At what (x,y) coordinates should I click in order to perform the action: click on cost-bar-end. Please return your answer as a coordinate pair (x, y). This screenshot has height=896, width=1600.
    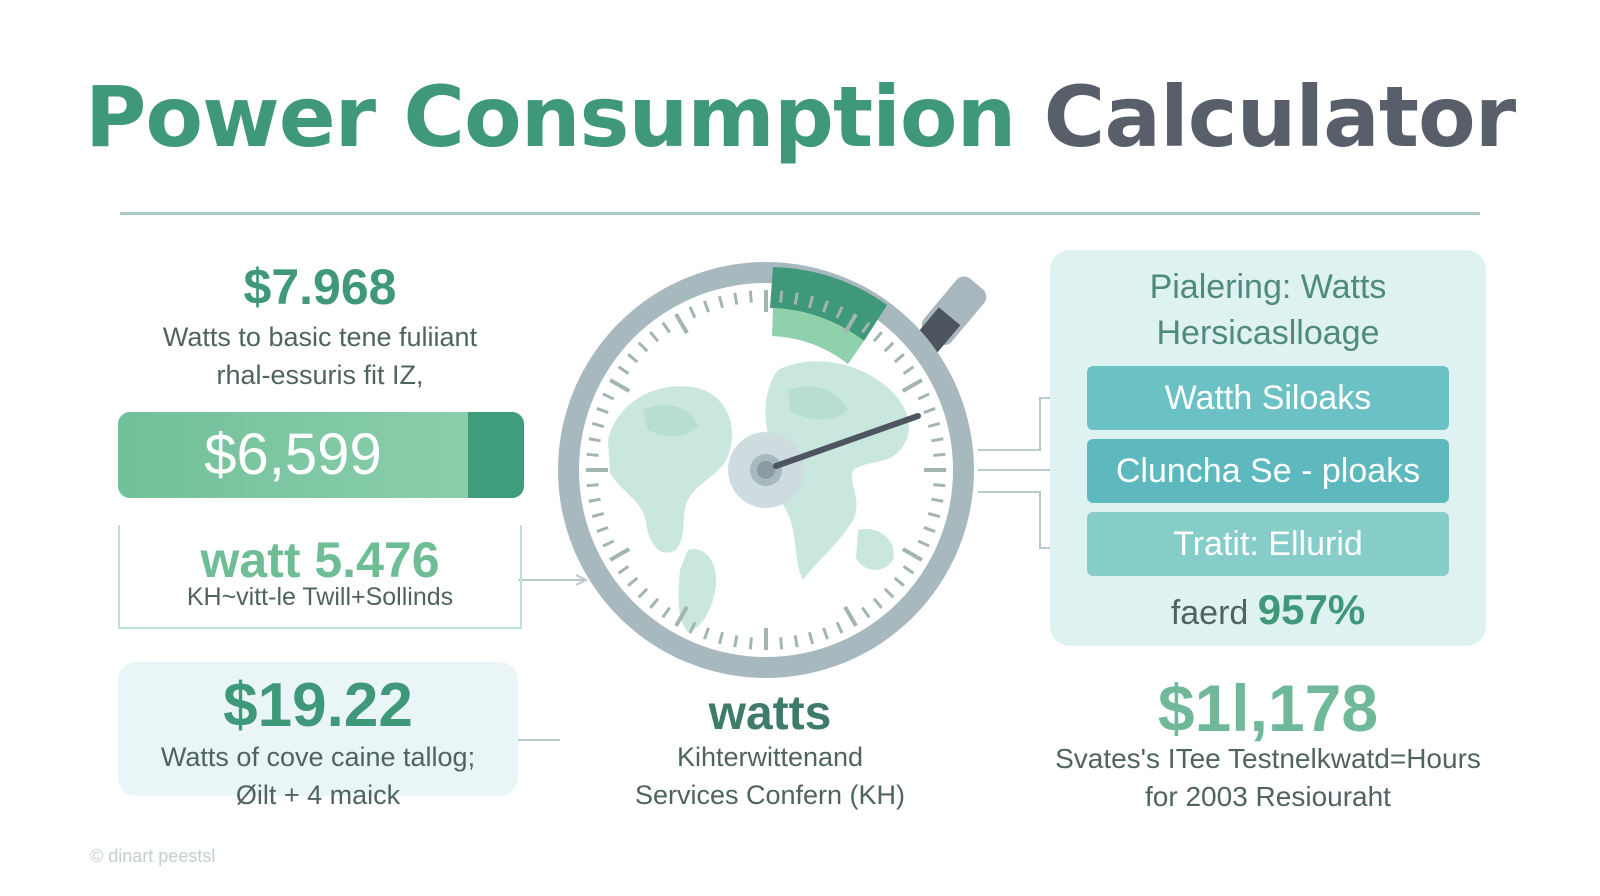
    Looking at the image, I should click on (496, 455).